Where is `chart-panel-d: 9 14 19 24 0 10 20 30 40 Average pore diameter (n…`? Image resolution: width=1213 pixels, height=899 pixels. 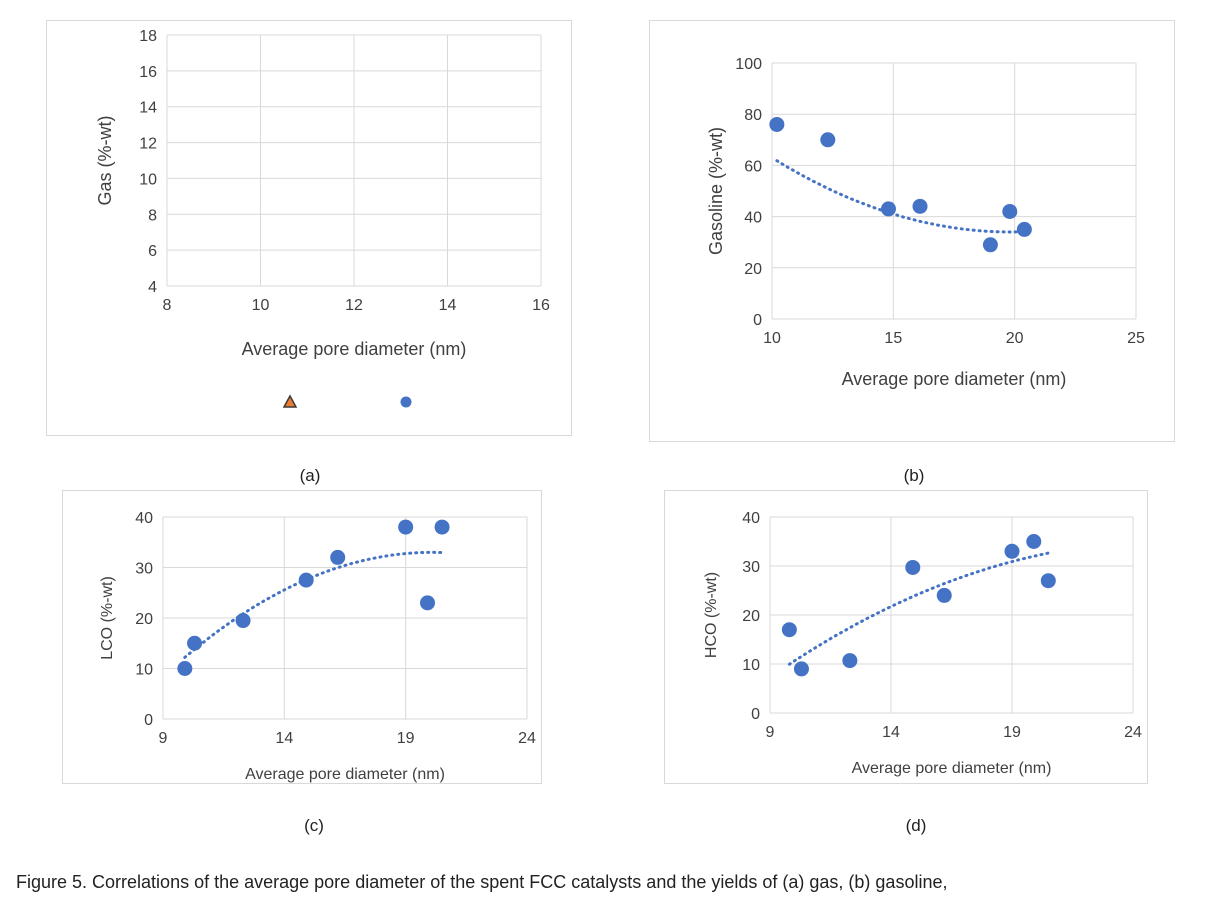
chart-panel-d: 9 14 19 24 0 10 20 30 40 Average pore diameter (n… is located at coordinates (906, 637).